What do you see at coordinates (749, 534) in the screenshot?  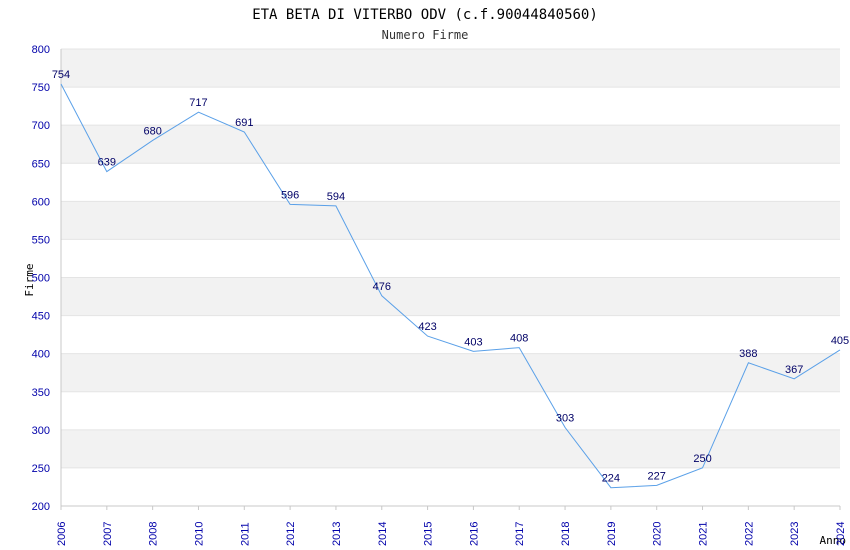 I see `x-tick-label: 2022` at bounding box center [749, 534].